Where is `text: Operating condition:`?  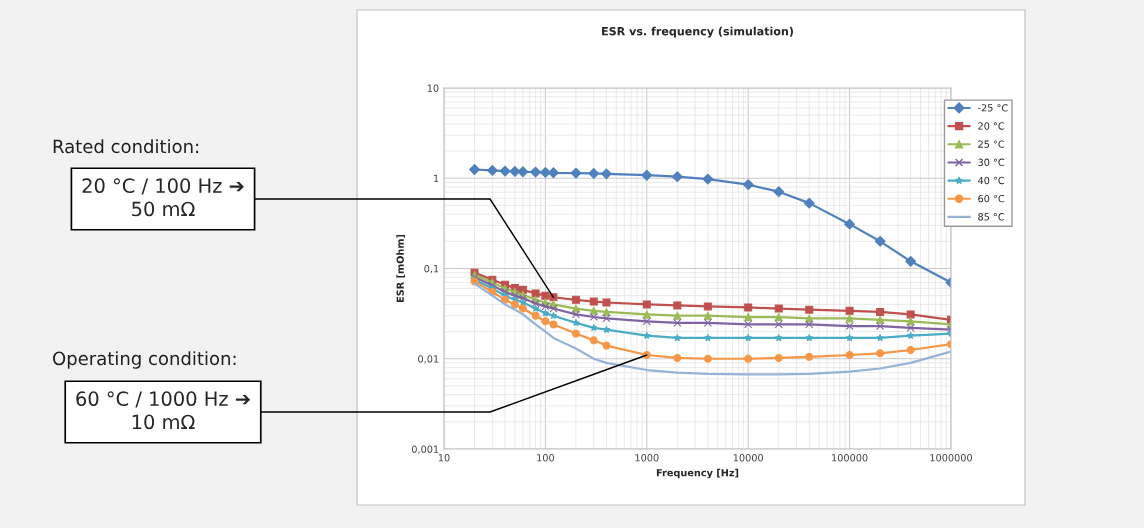 text: Operating condition: is located at coordinates (144, 360).